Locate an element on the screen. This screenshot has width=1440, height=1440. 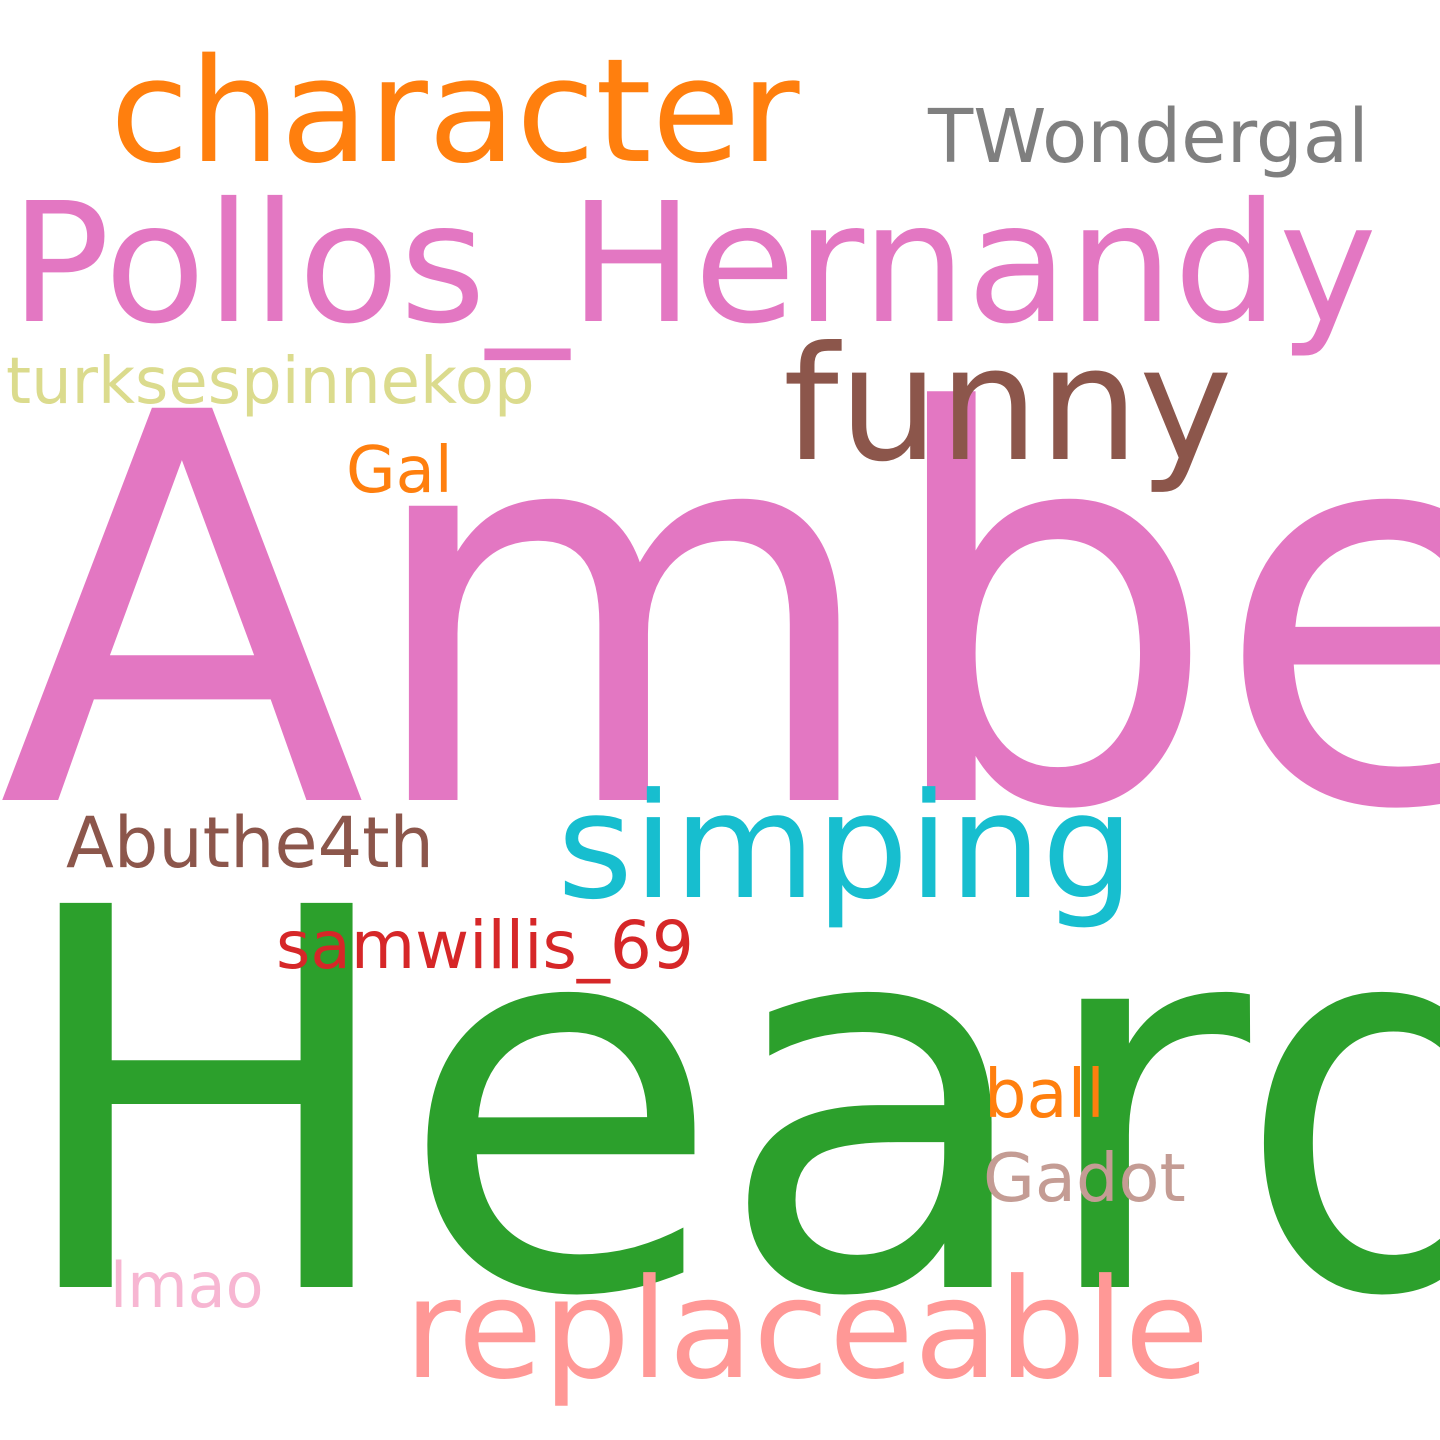
word-gadot: Gadot is located at coordinates (1084, 1178).